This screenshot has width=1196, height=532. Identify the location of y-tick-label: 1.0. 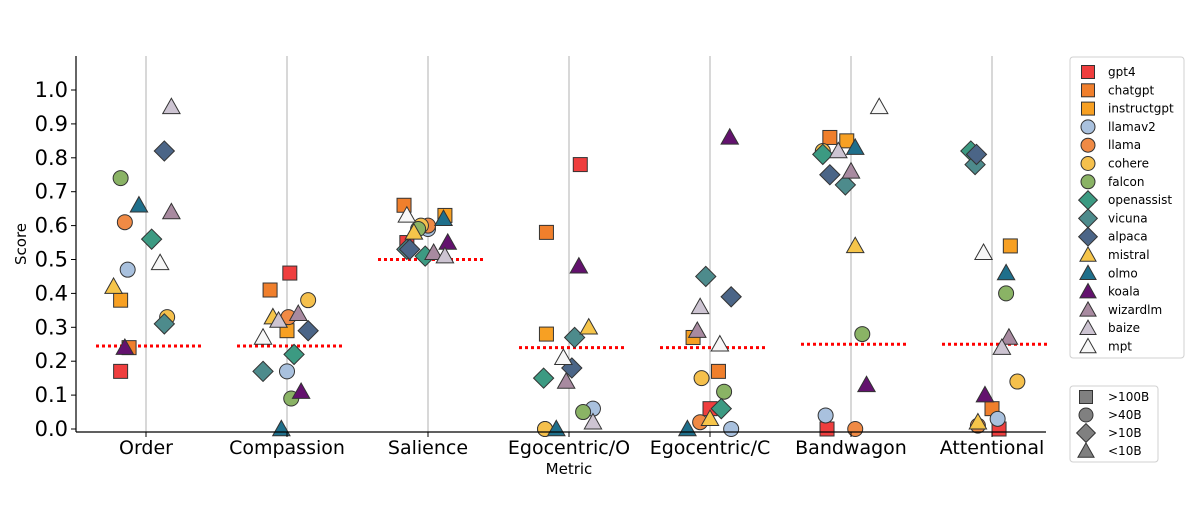
(51, 90).